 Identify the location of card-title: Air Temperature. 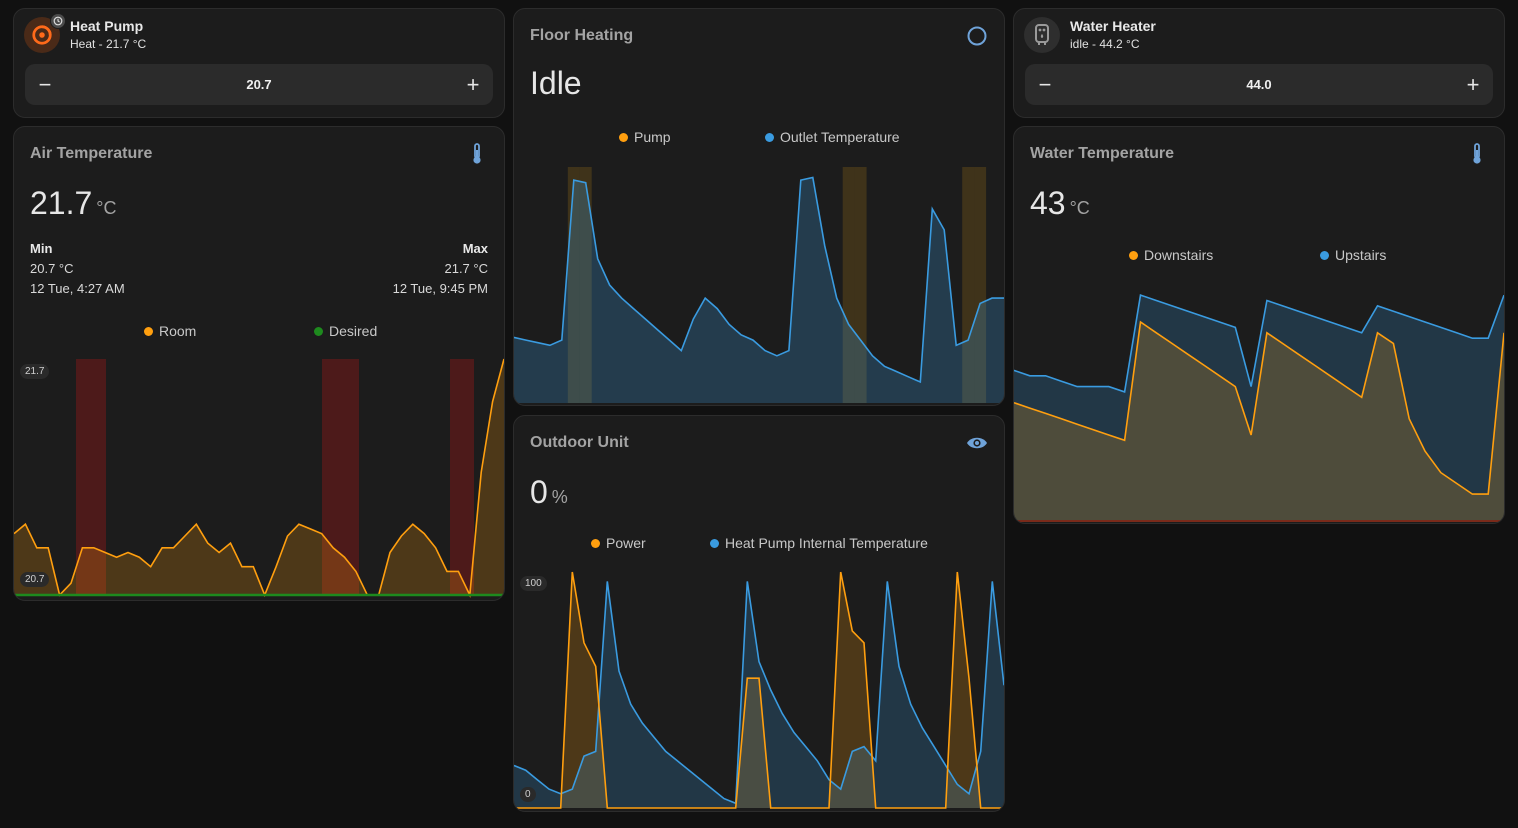
(91, 153).